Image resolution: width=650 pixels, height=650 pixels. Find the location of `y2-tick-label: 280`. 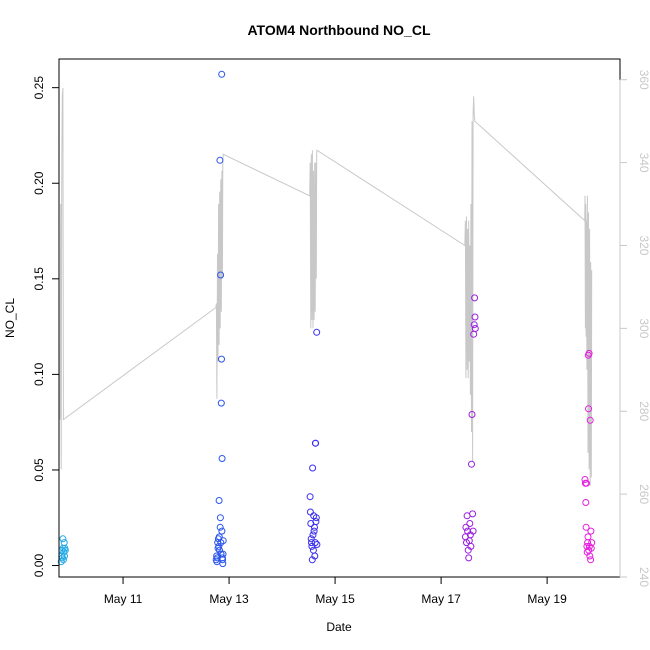

y2-tick-label: 280 is located at coordinates (643, 411).